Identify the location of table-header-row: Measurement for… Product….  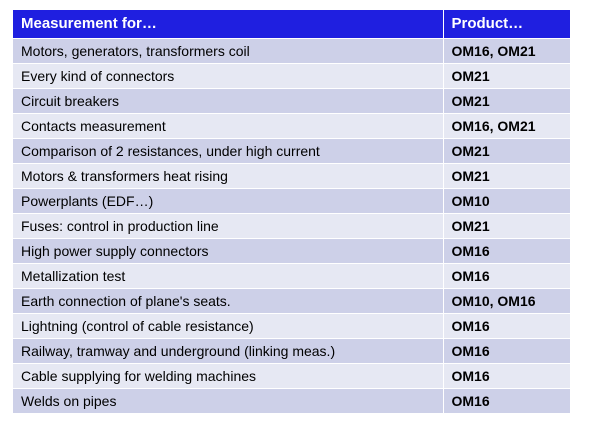
(291, 24).